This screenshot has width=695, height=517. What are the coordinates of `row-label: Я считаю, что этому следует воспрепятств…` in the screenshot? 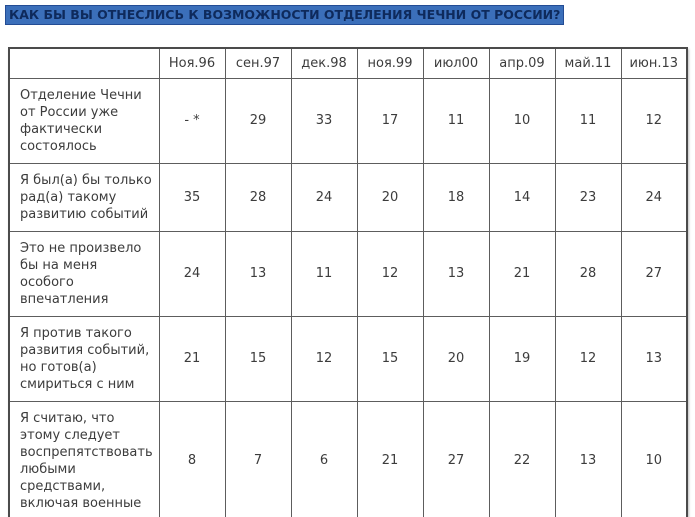 It's located at (84, 458).